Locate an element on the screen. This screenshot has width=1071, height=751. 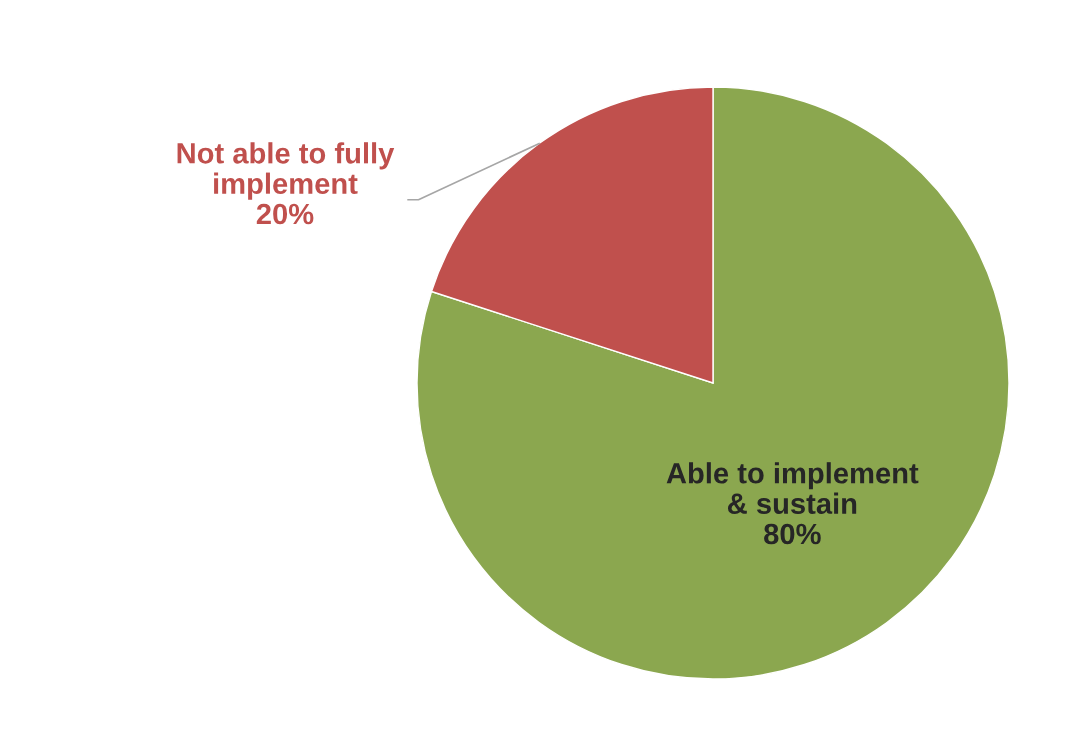
slice-label: Not able to fully implement is located at coordinates (286, 171).